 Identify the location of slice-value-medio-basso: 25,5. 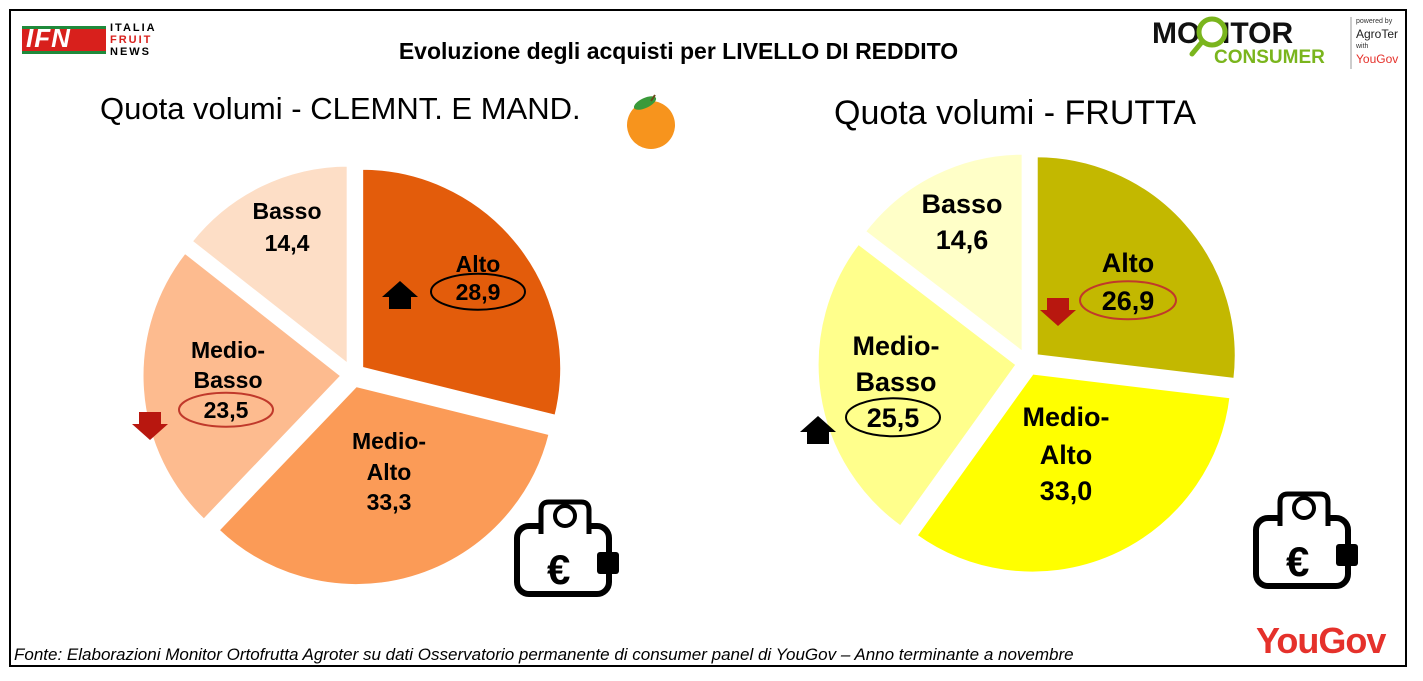
(893, 418).